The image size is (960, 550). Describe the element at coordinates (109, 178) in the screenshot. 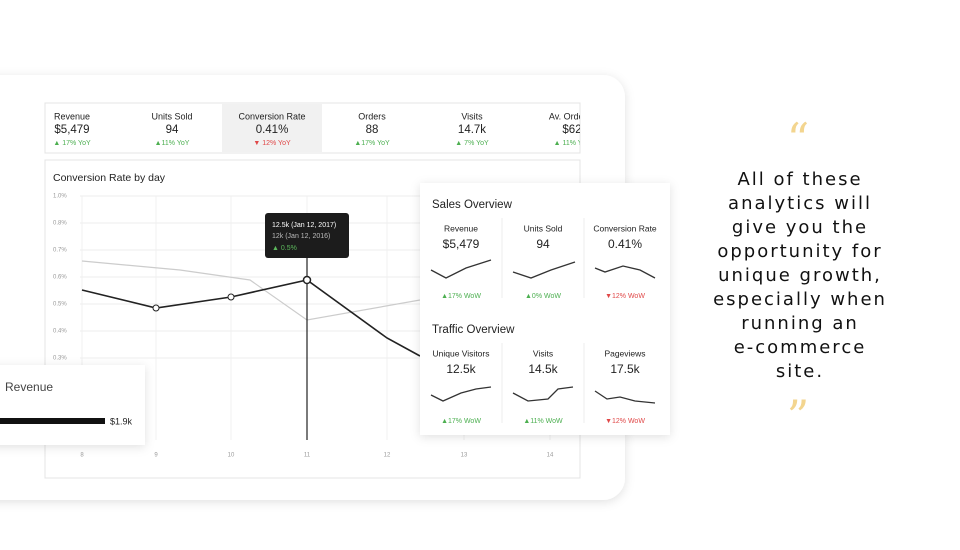

I see `chart-title: Conversion Rate by day` at that location.